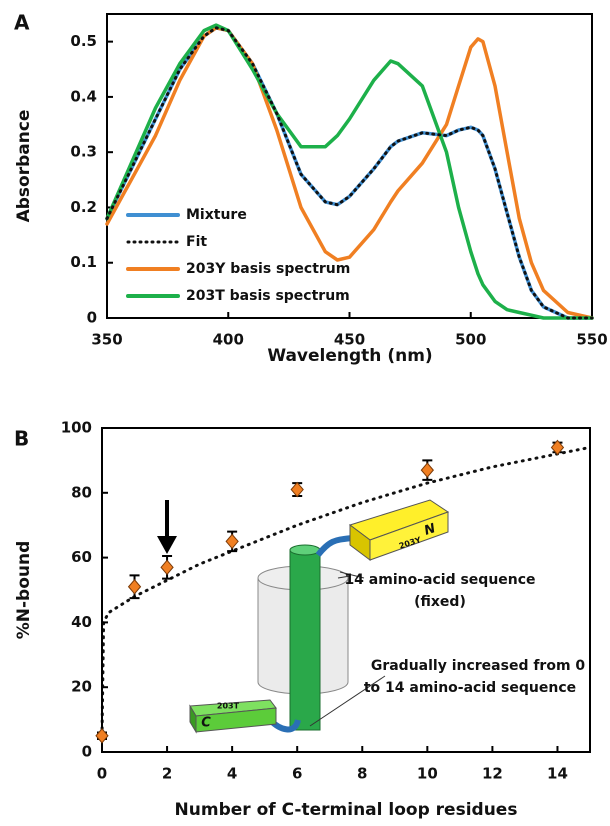 This screenshot has height=826, width=610. Describe the element at coordinates (478, 666) in the screenshot. I see `annotation: Gradually increased from 0` at that location.